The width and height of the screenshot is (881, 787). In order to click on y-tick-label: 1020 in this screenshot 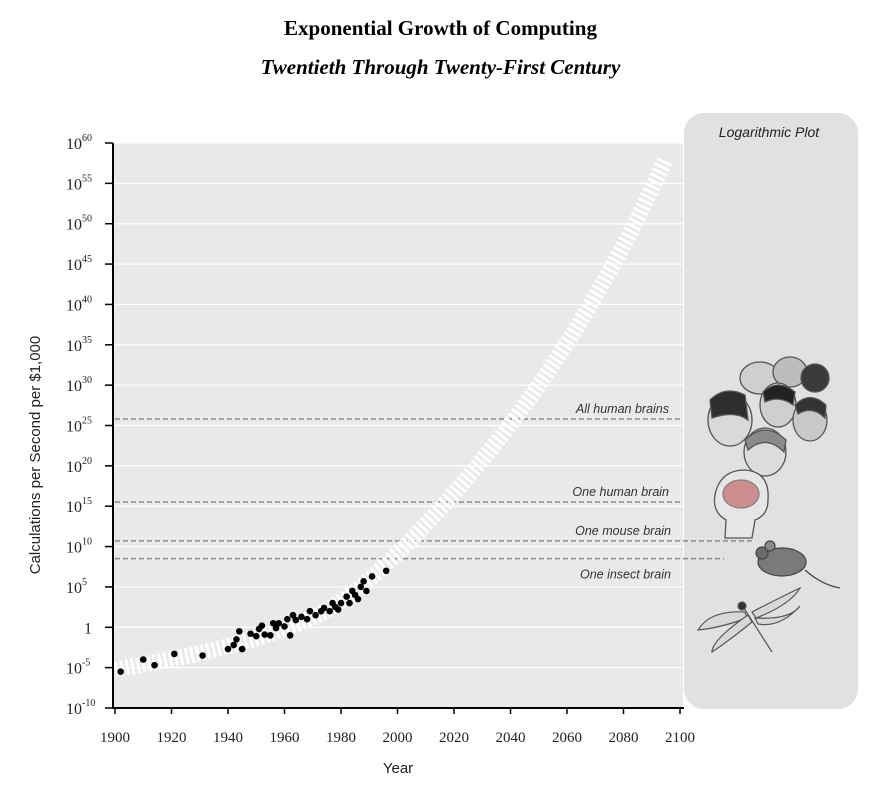, I will do `click(79, 466)`.